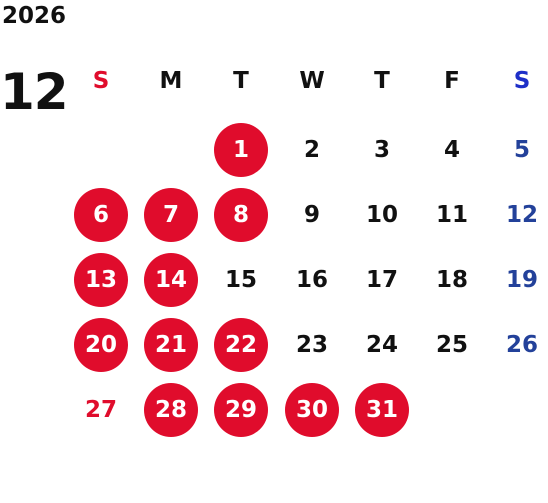 The width and height of the screenshot is (548, 503). I want to click on day-cell-9: 9, so click(311, 215).